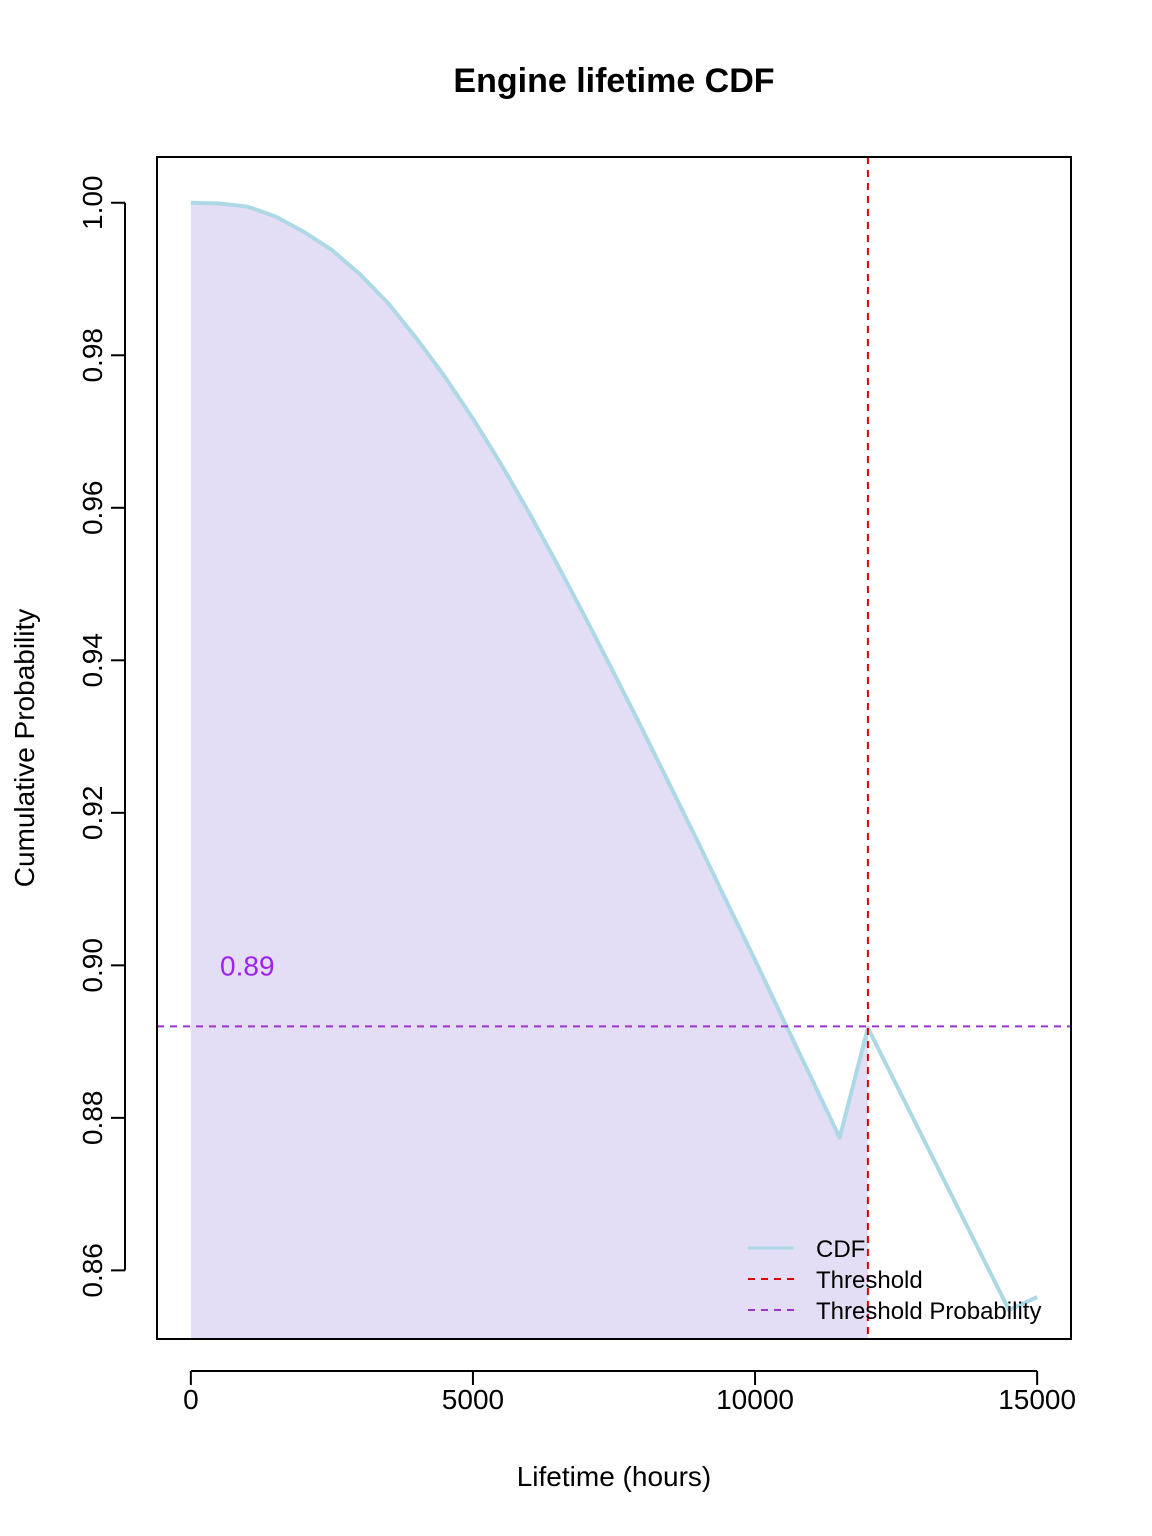 The width and height of the screenshot is (1152, 1536). Describe the element at coordinates (928, 1311) in the screenshot. I see `legend-label: Threshold Probability` at that location.